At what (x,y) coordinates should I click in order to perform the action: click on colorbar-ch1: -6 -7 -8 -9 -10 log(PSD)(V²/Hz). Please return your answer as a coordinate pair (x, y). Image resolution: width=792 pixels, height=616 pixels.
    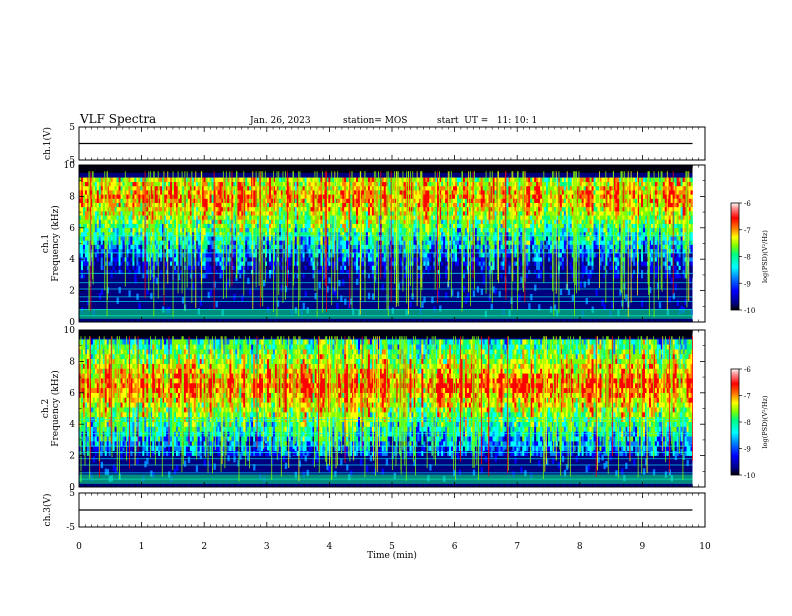
    Looking at the image, I should click on (750, 257).